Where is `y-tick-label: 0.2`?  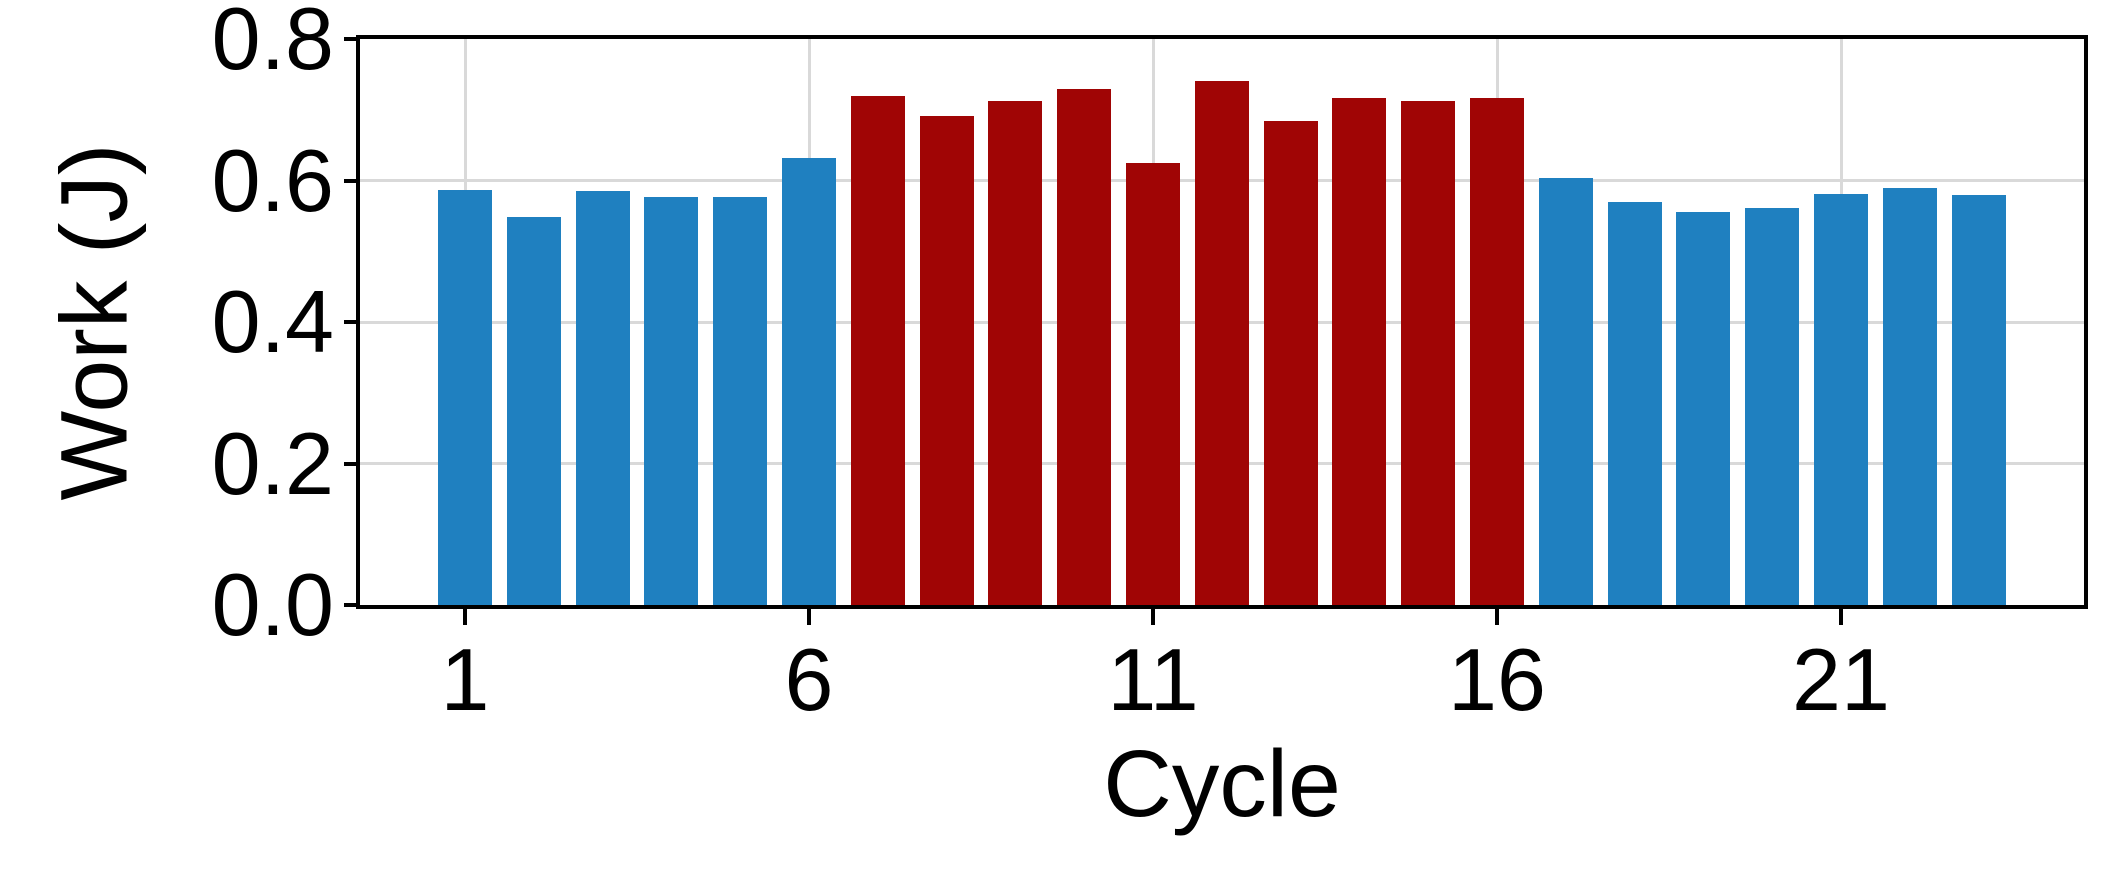 y-tick-label: 0.2 is located at coordinates (272, 463).